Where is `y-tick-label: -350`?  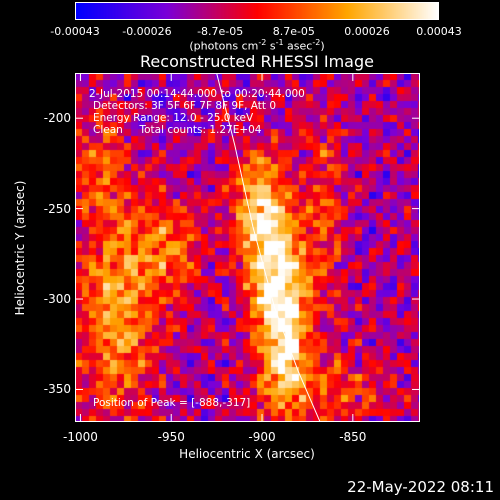
y-tick-label: -350 is located at coordinates (57, 389).